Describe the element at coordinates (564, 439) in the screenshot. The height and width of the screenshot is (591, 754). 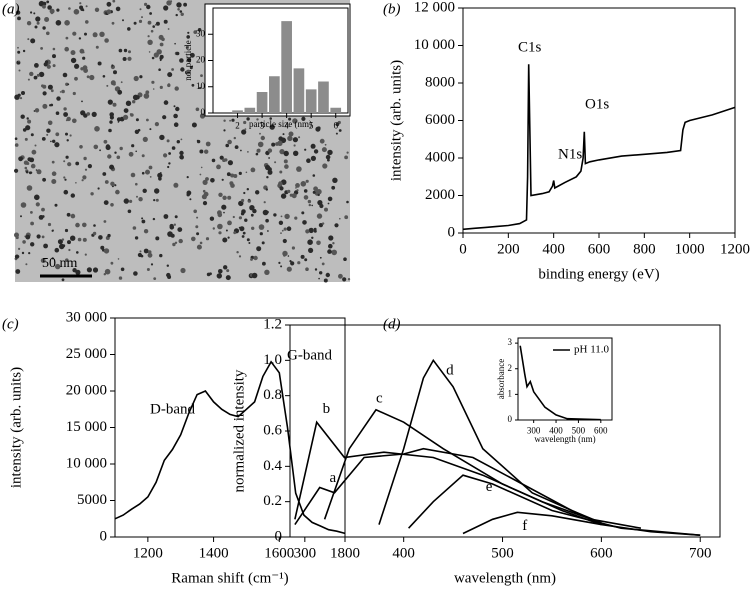
I see `x-axis-label: wavelength (nm)` at that location.